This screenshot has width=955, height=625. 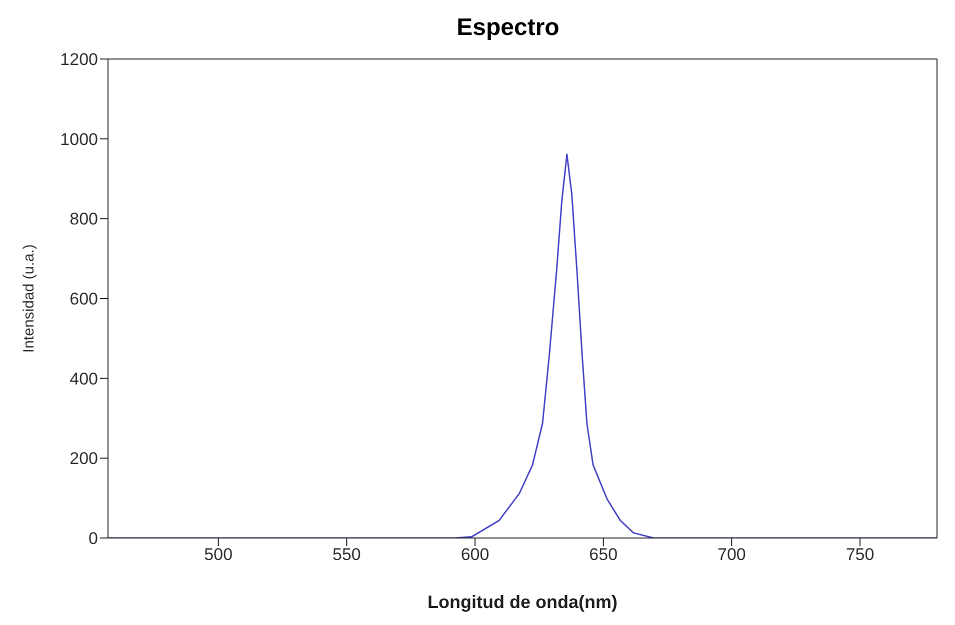 What do you see at coordinates (84, 458) in the screenshot?
I see `y-tick-label: 200` at bounding box center [84, 458].